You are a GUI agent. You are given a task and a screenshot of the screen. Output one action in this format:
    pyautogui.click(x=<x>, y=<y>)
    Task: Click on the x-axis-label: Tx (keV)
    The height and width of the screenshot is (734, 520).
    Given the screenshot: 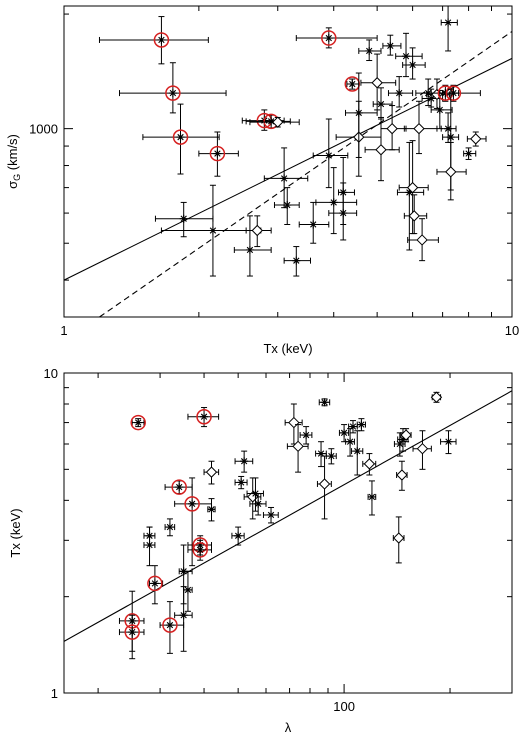 What is the action you would take?
    pyautogui.click(x=287, y=348)
    